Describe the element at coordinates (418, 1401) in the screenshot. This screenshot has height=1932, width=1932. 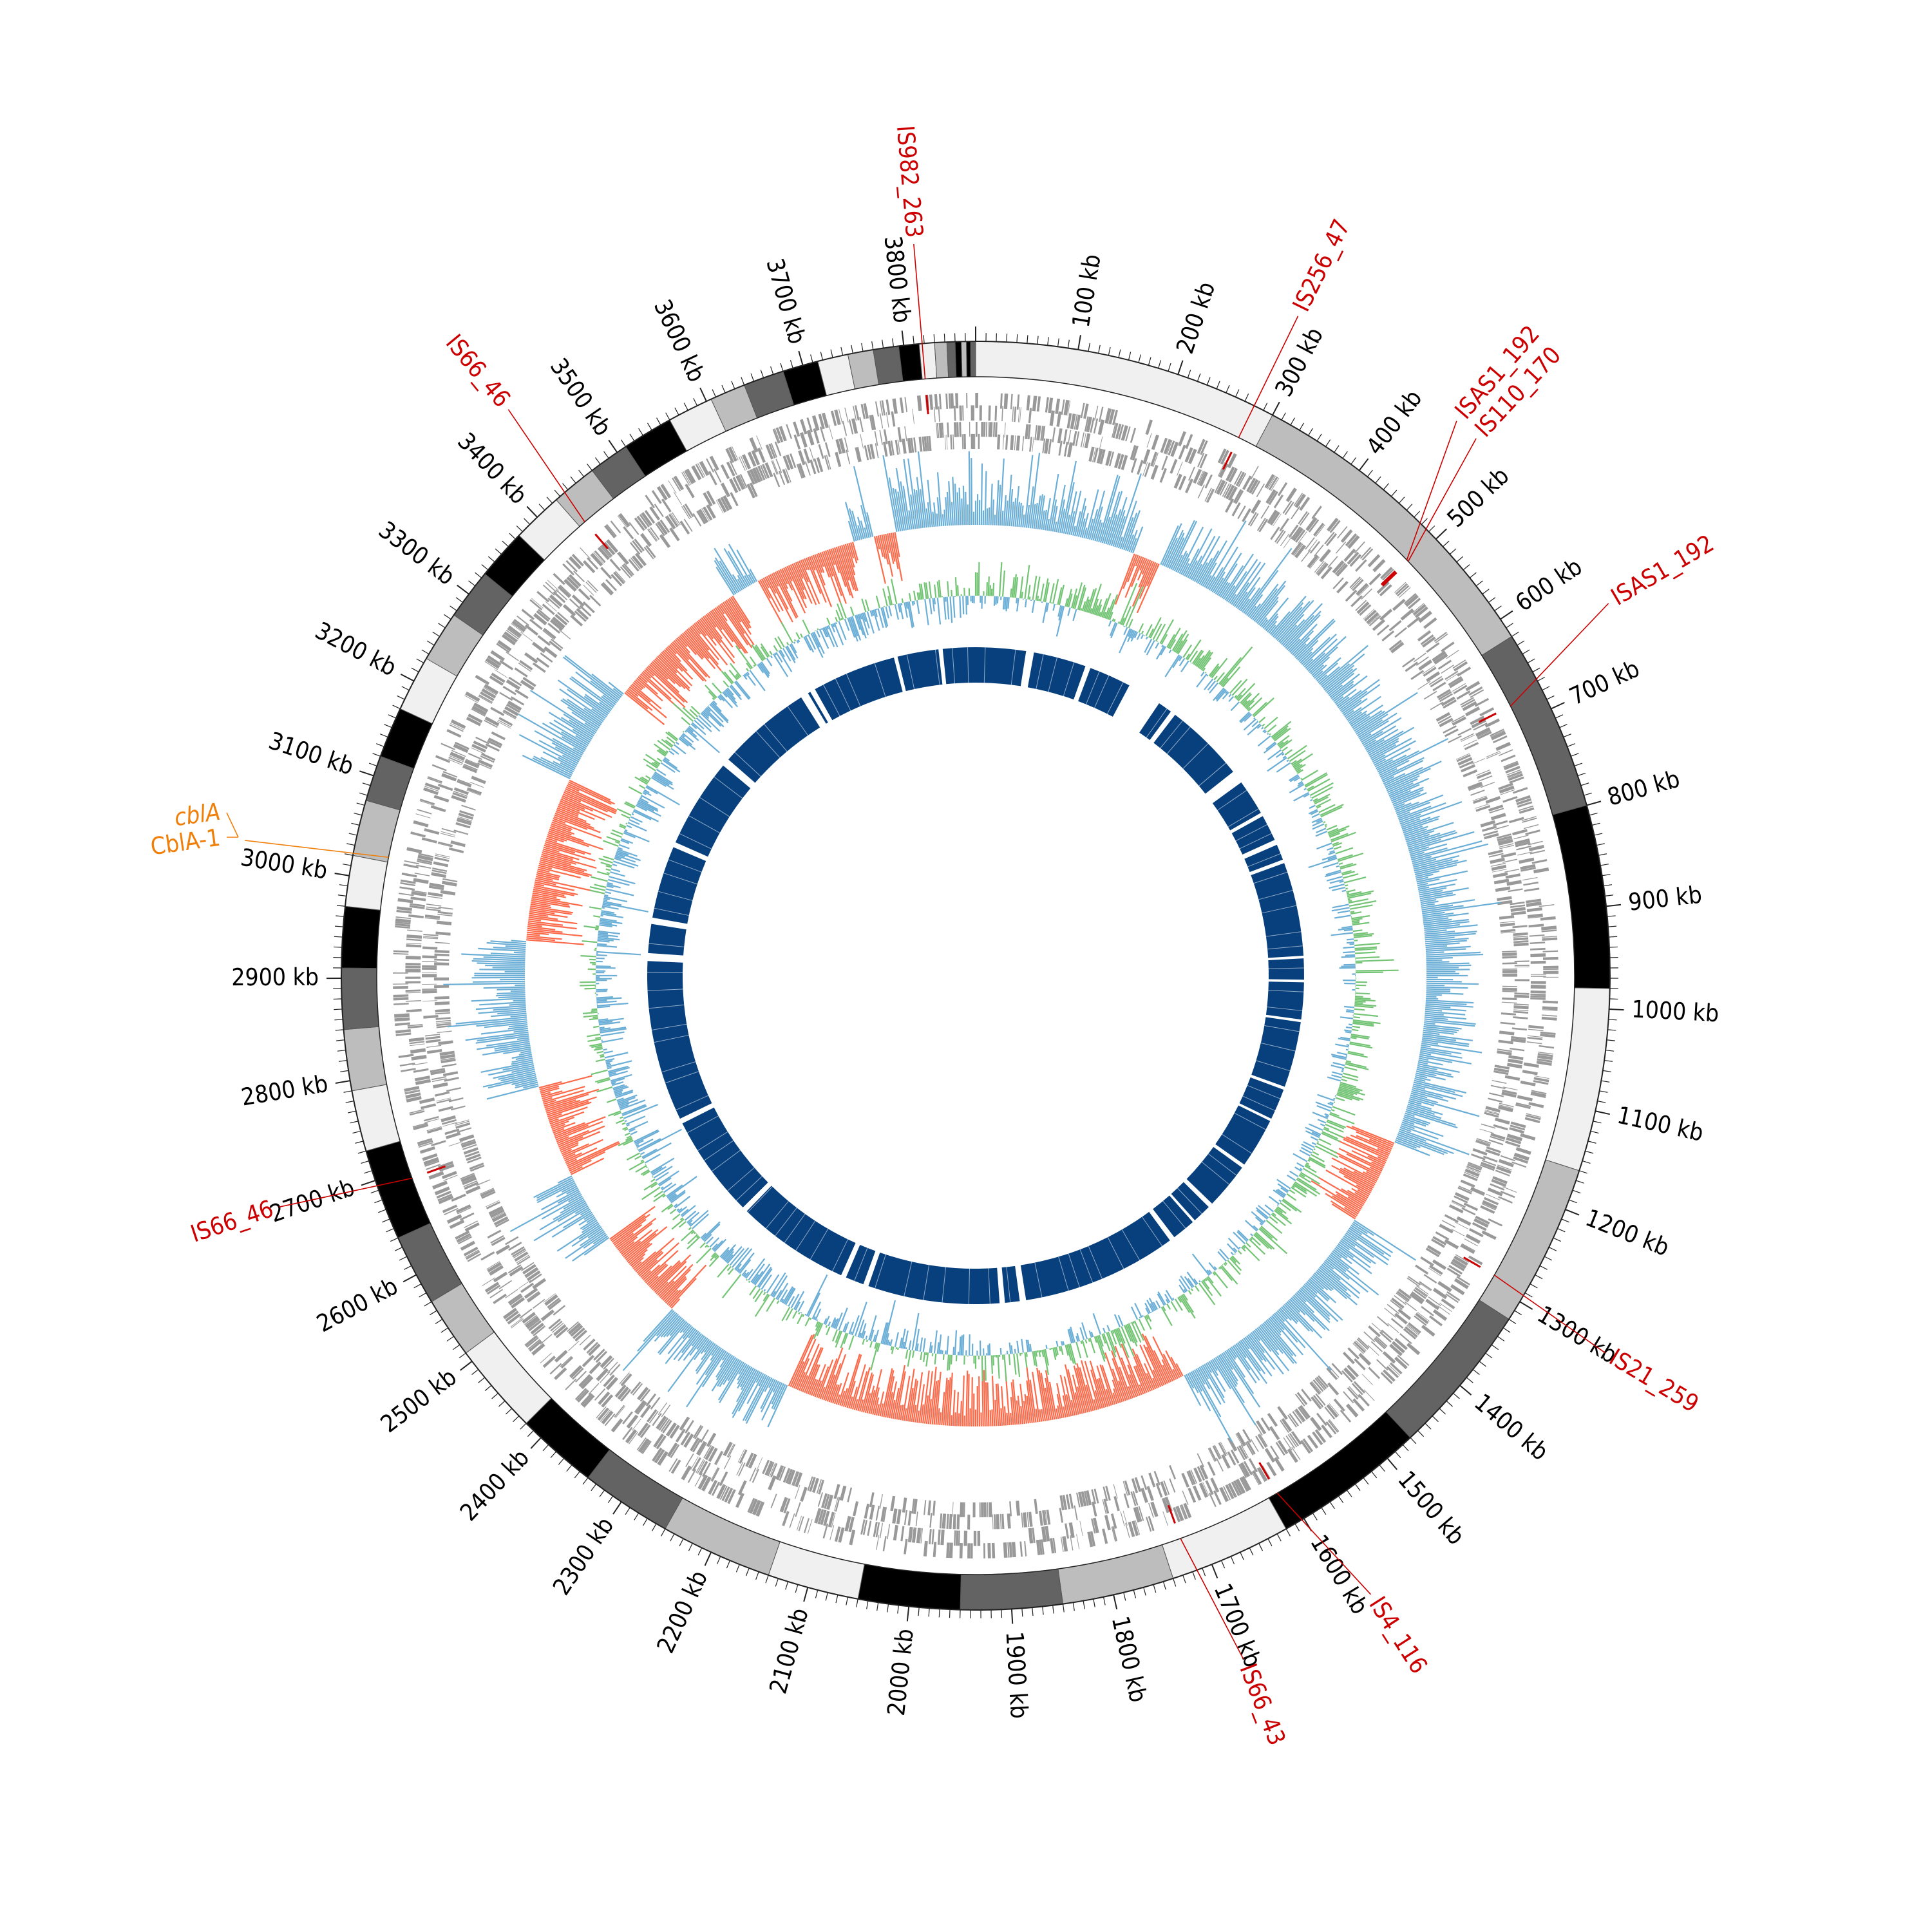
I see `tick-label: 2500 kb` at that location.